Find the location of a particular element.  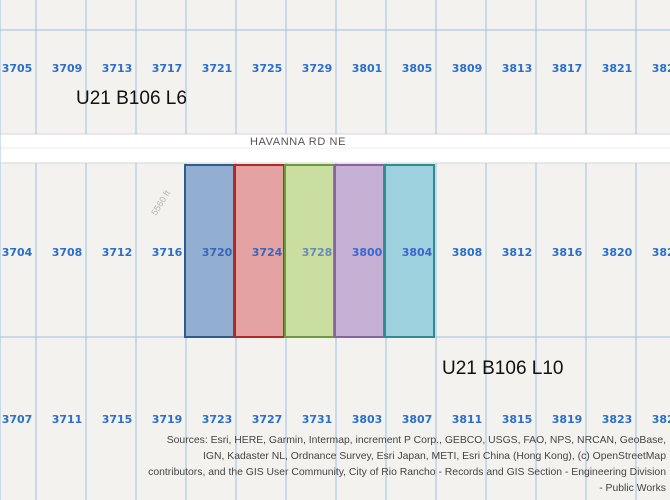

house-number-bottom-3727: 3727 is located at coordinates (267, 419).